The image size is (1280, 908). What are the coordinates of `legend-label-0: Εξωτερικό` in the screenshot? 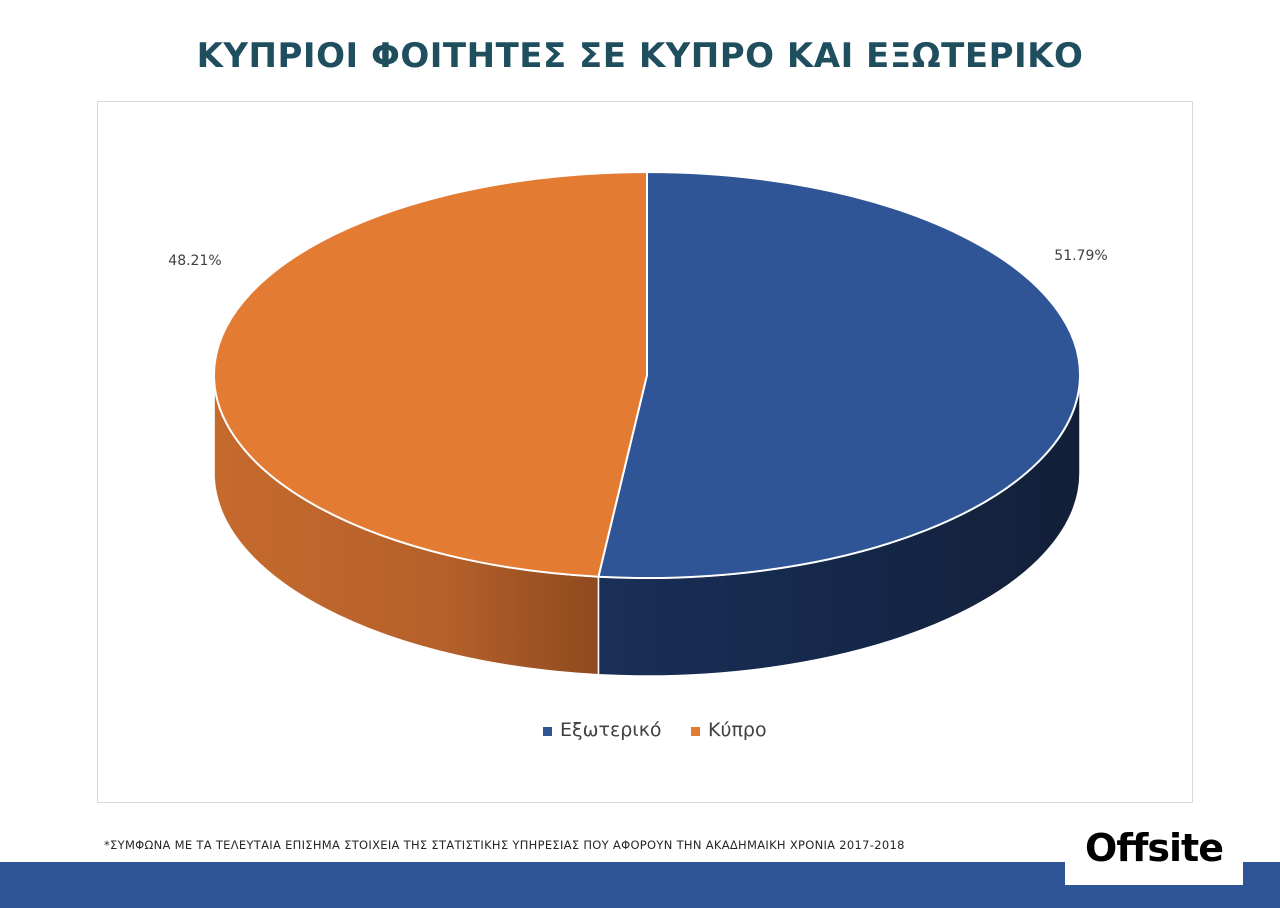 It's located at (611, 730).